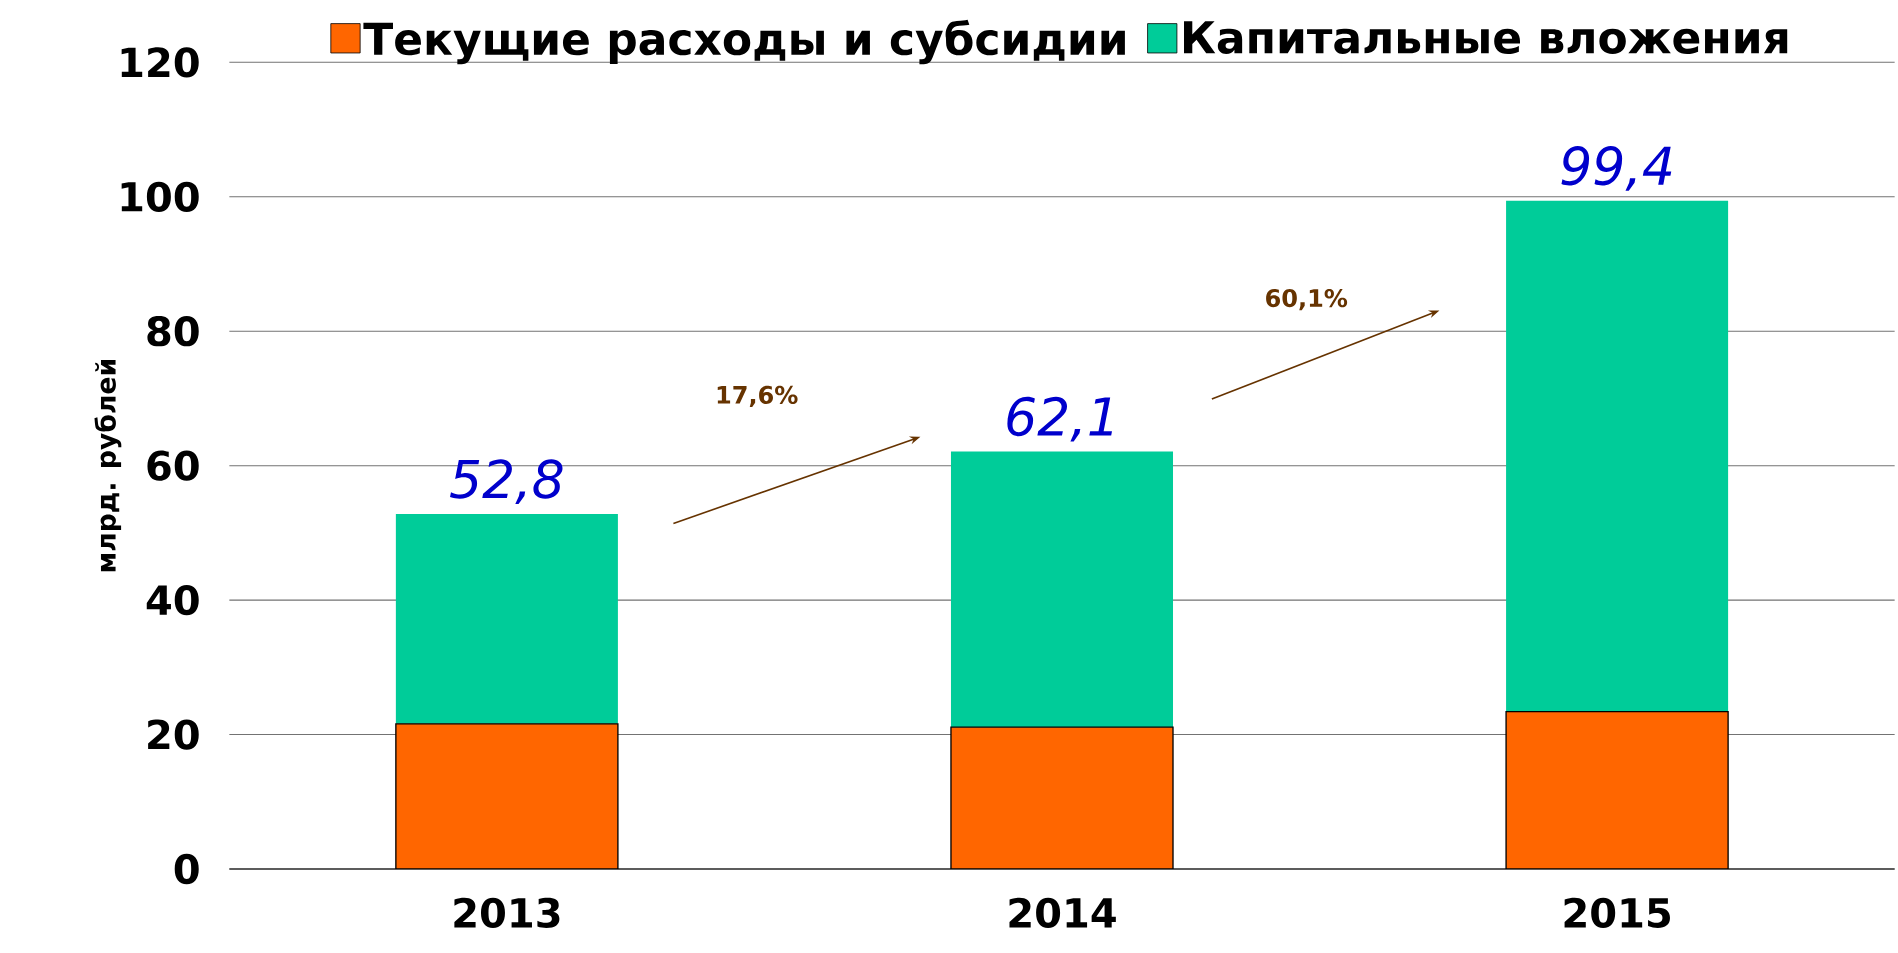 This screenshot has height=953, width=1898. Describe the element at coordinates (173, 331) in the screenshot. I see `y-tick-label: 80` at that location.